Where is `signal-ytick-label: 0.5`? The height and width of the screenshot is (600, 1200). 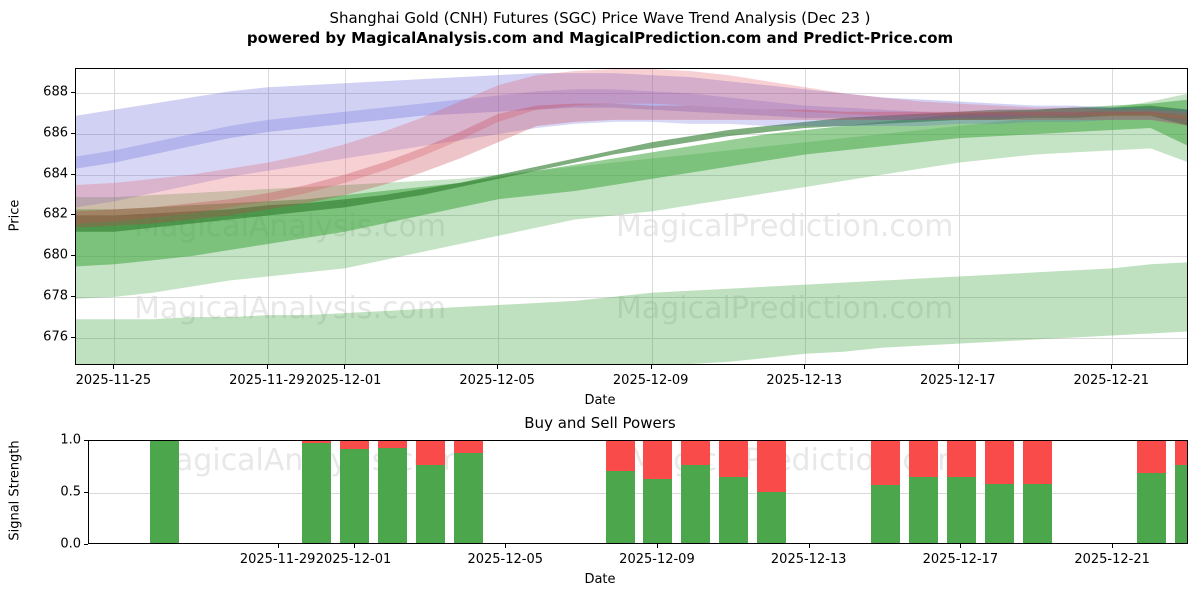 signal-ytick-label: 0.5 is located at coordinates (70, 492).